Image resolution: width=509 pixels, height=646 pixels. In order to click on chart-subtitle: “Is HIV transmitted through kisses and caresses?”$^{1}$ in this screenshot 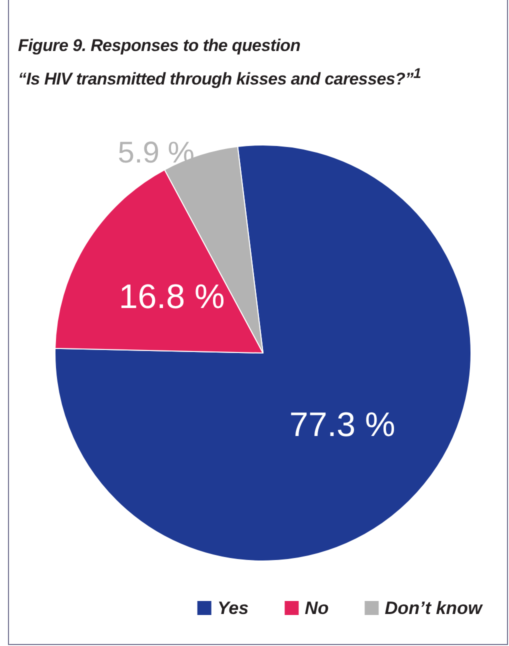, I will do `click(219, 78)`.